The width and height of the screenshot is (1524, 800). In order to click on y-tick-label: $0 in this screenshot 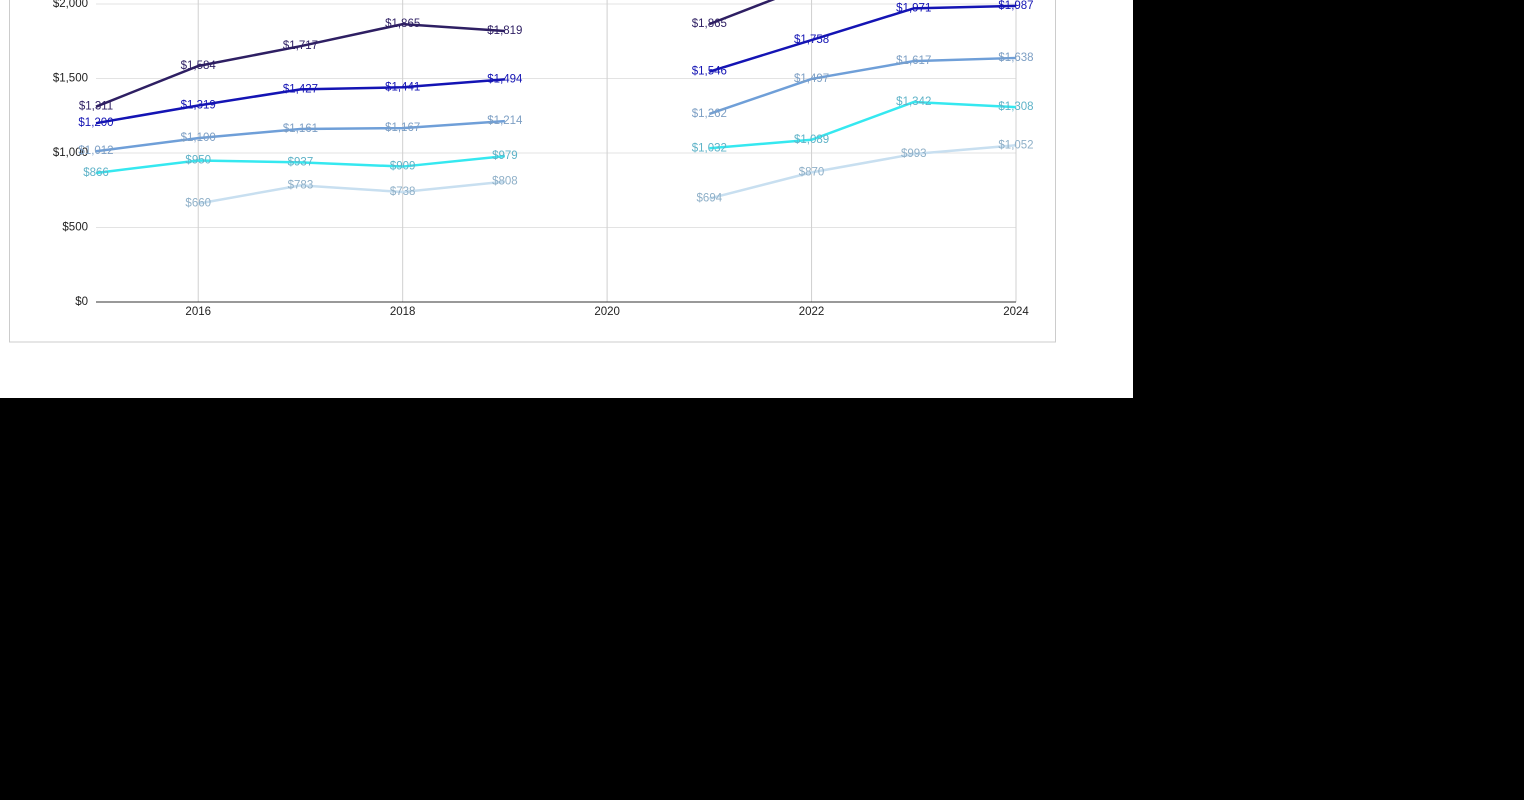, I will do `click(81, 302)`.